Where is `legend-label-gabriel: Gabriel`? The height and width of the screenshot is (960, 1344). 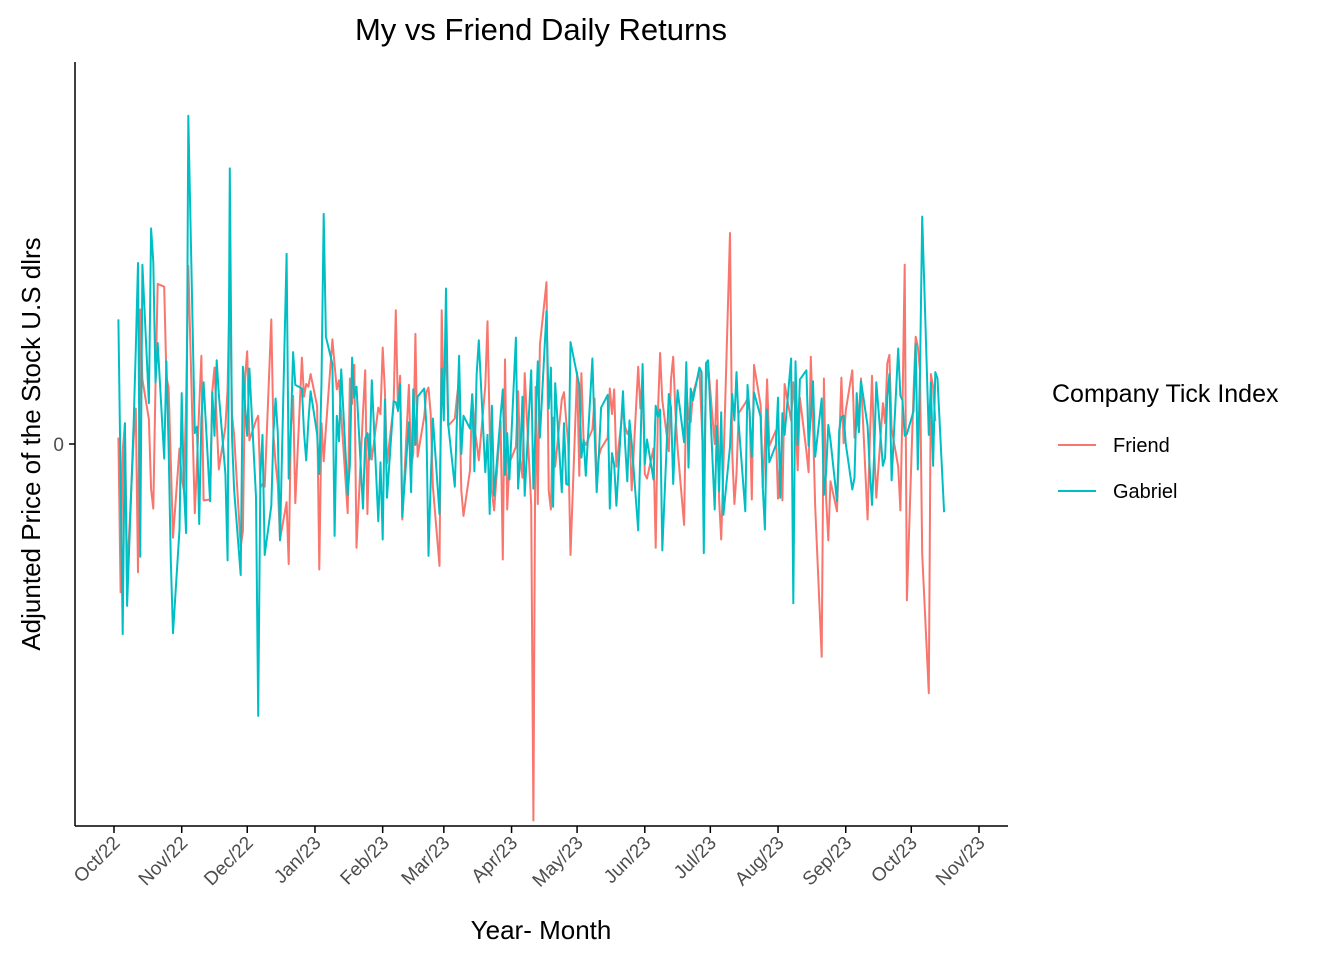 legend-label-gabriel: Gabriel is located at coordinates (1145, 492).